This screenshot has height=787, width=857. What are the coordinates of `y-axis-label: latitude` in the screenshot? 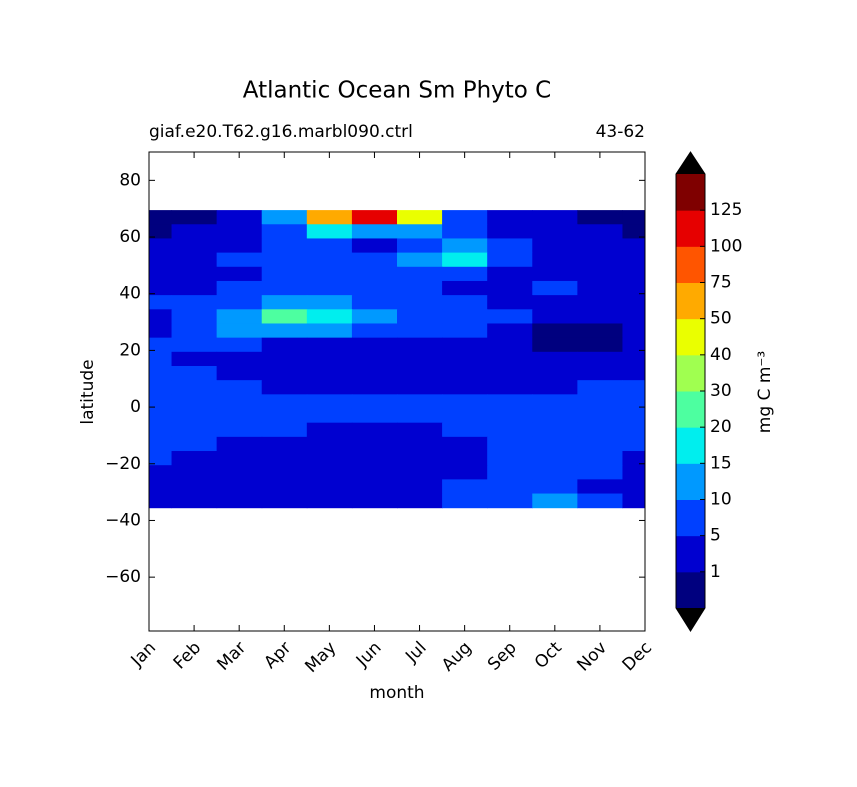 It's located at (88, 391).